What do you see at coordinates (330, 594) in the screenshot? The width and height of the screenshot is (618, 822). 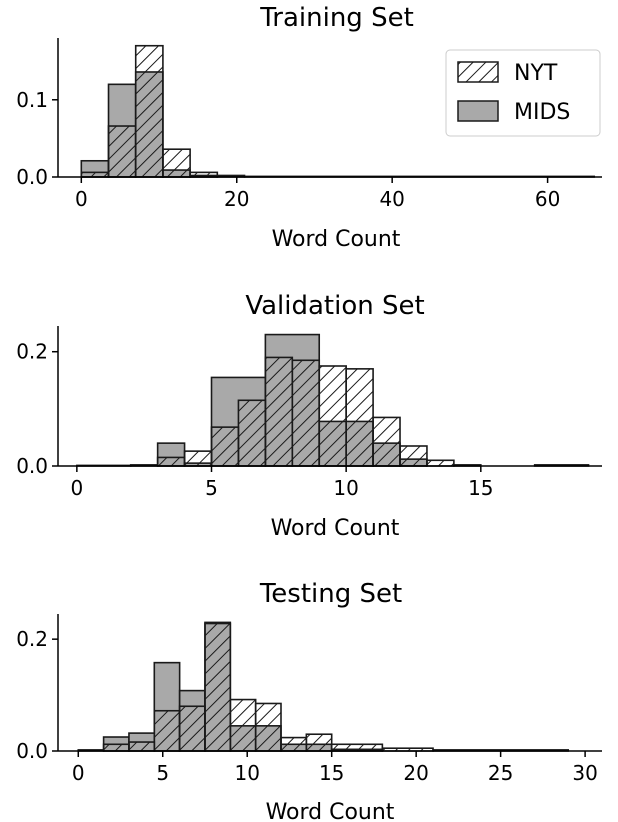 I see `chart-title: Testing Set` at bounding box center [330, 594].